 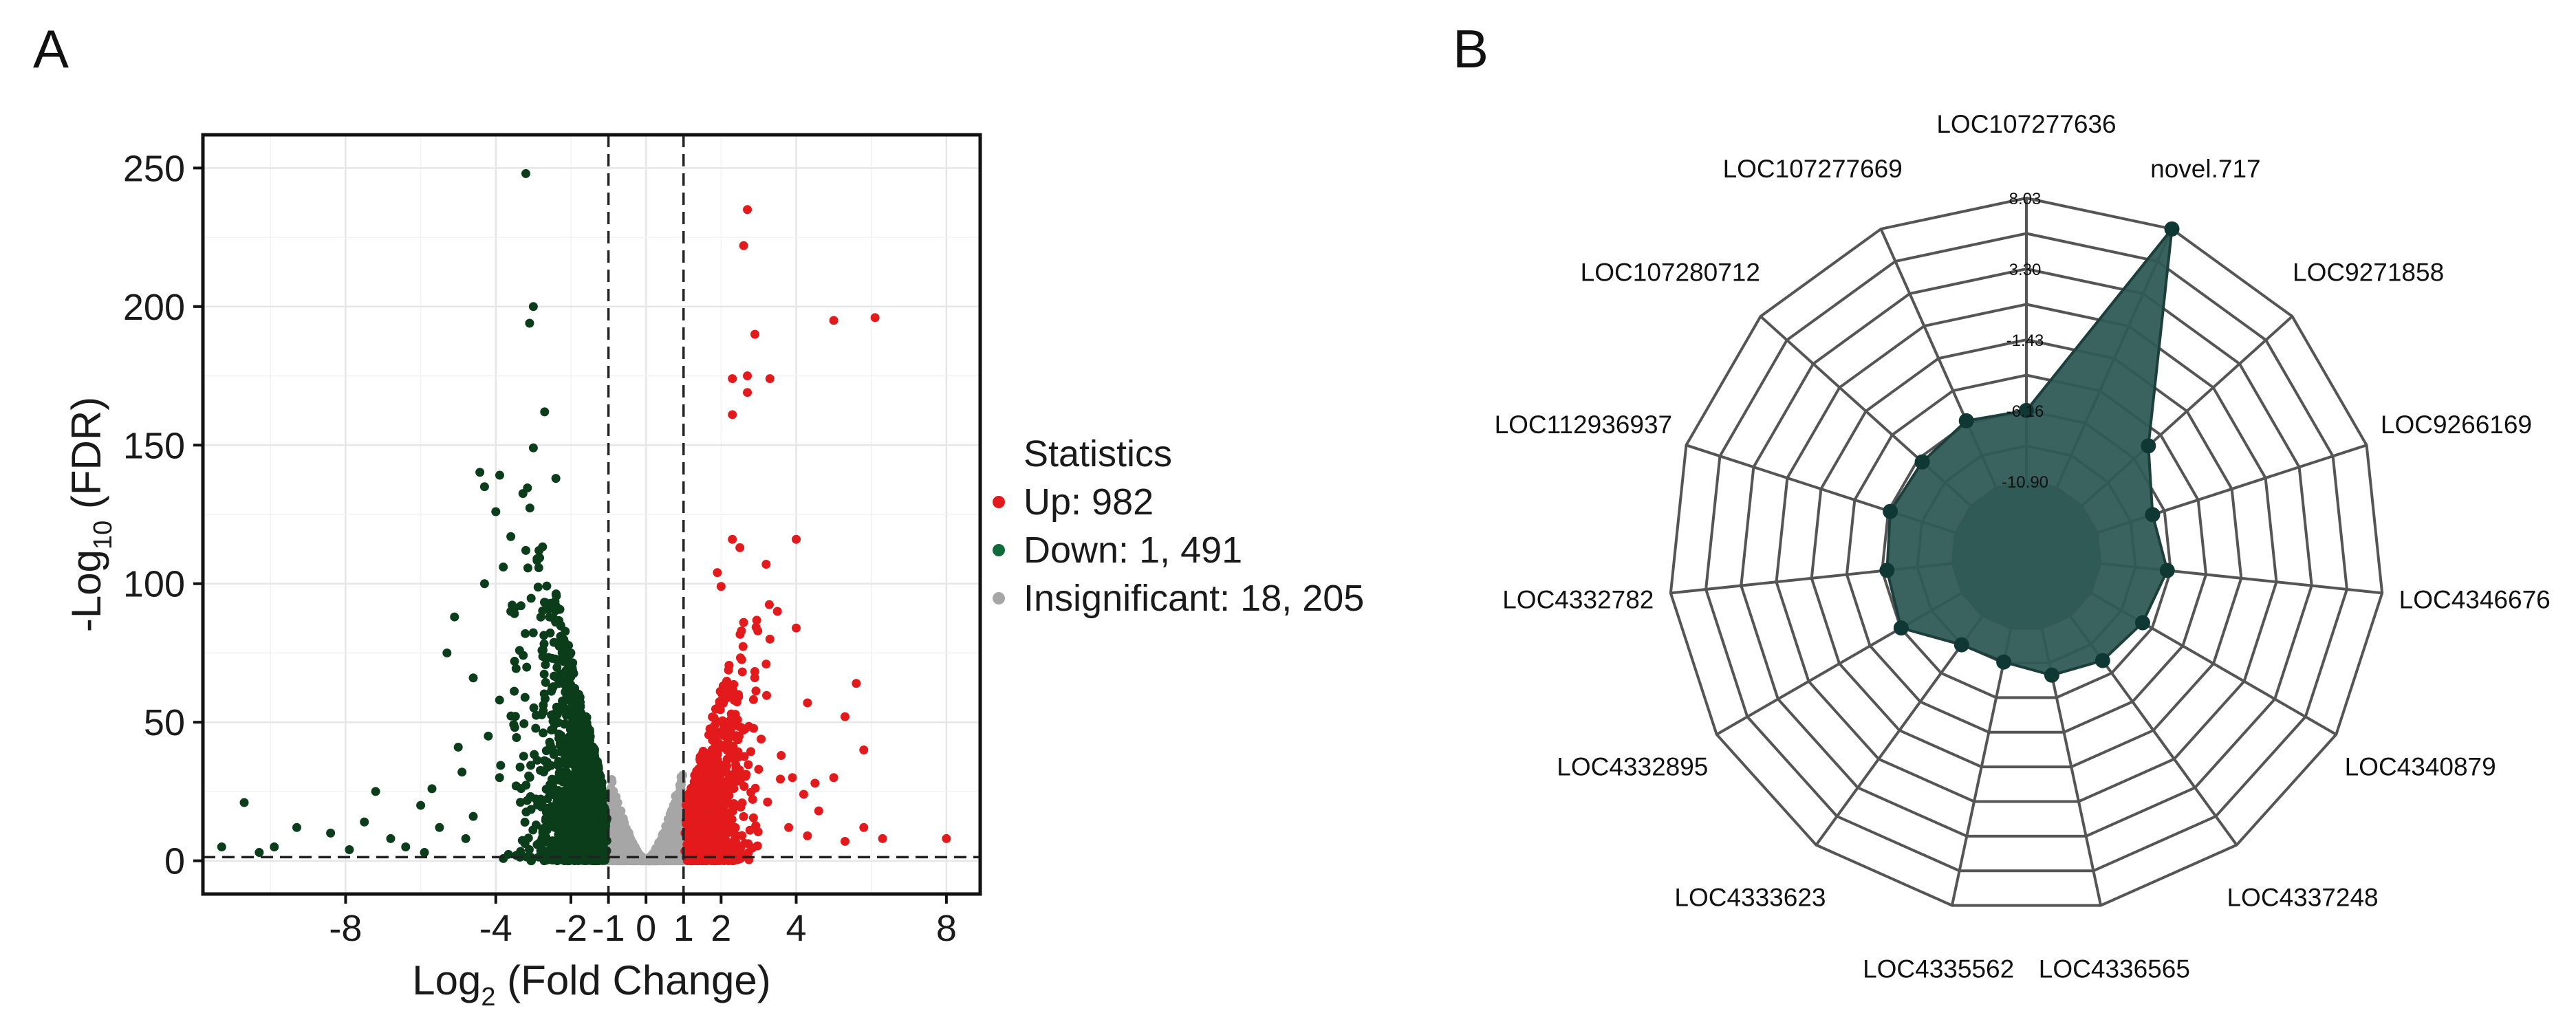 I want to click on x-axis-title-main: Log, so click(x=446, y=980).